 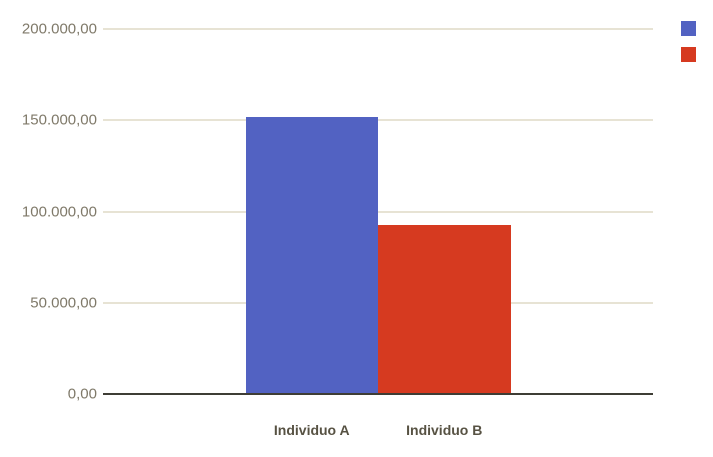 I want to click on y-axis-tick-label: 50.000,00, so click(x=63, y=303).